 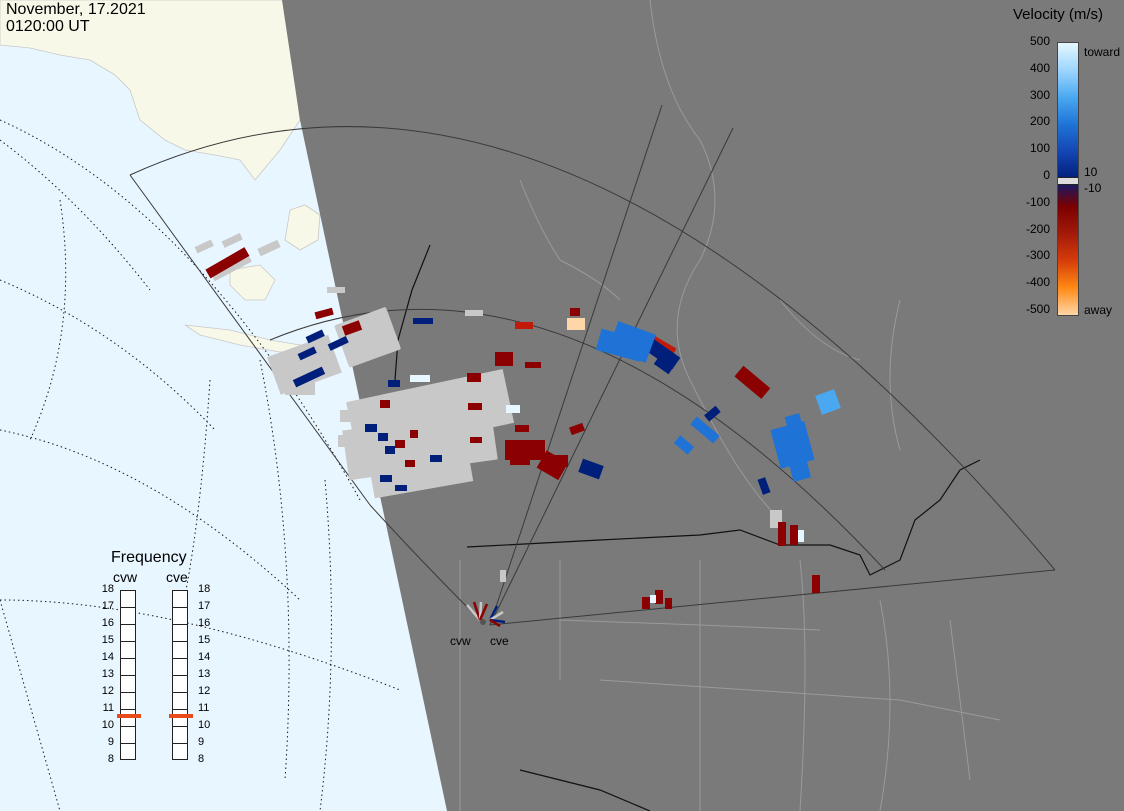 What do you see at coordinates (107, 691) in the screenshot?
I see `frequency-scale-label-left: 12` at bounding box center [107, 691].